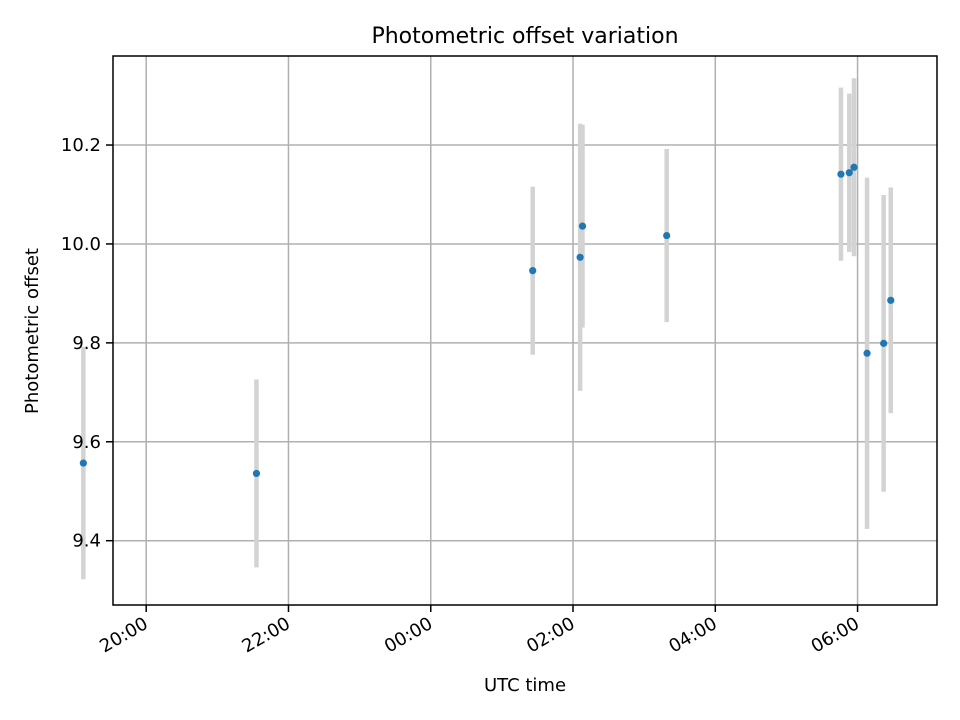 The width and height of the screenshot is (960, 720). What do you see at coordinates (479, 631) in the screenshot?
I see `x-ticks: 20:00 22:00 00:00 02:00 04:00 06:00` at bounding box center [479, 631].